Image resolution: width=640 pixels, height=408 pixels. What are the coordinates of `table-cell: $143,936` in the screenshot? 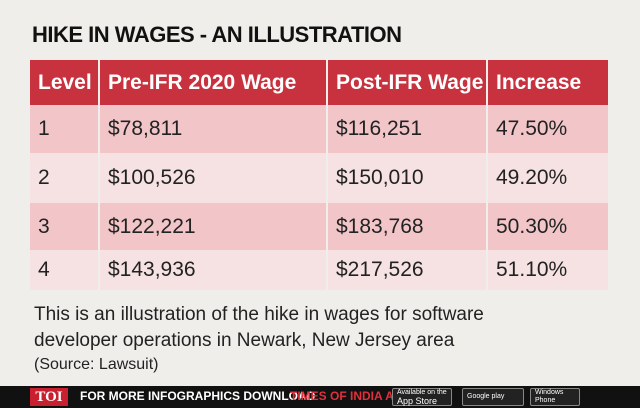 It's located at (214, 270).